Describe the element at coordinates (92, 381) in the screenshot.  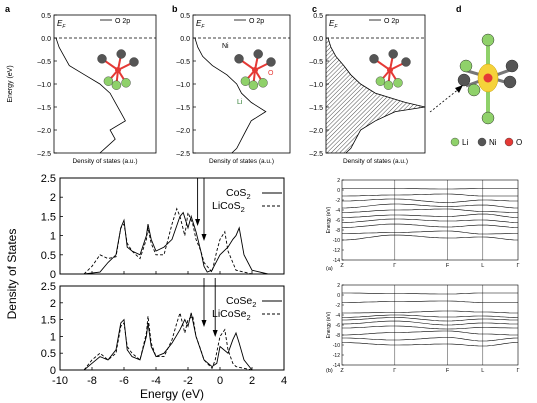
I see `x-tick-label: -8` at that location.